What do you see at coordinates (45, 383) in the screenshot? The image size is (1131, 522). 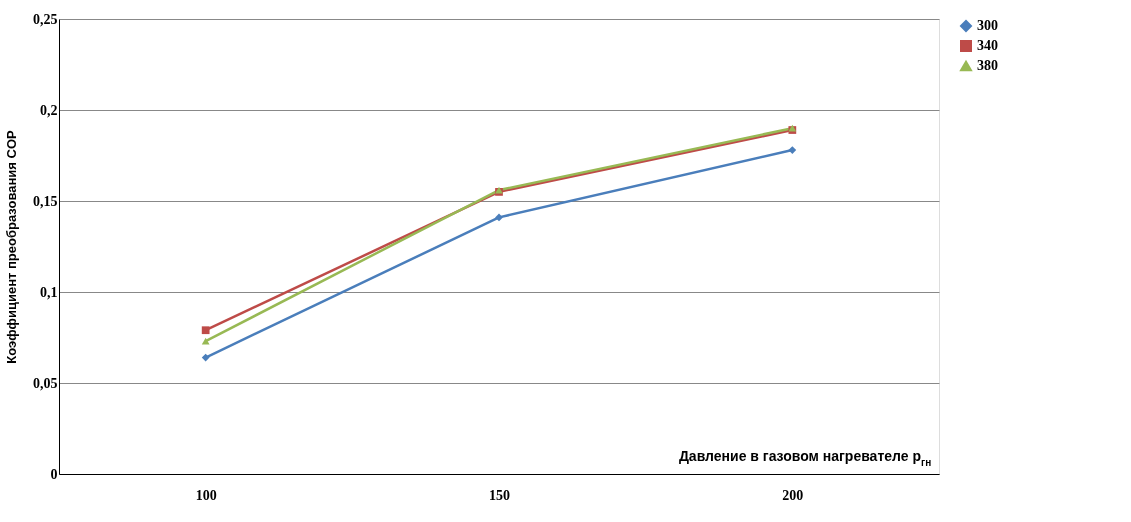 I see `y-tick-label: 0,05` at bounding box center [45, 383].